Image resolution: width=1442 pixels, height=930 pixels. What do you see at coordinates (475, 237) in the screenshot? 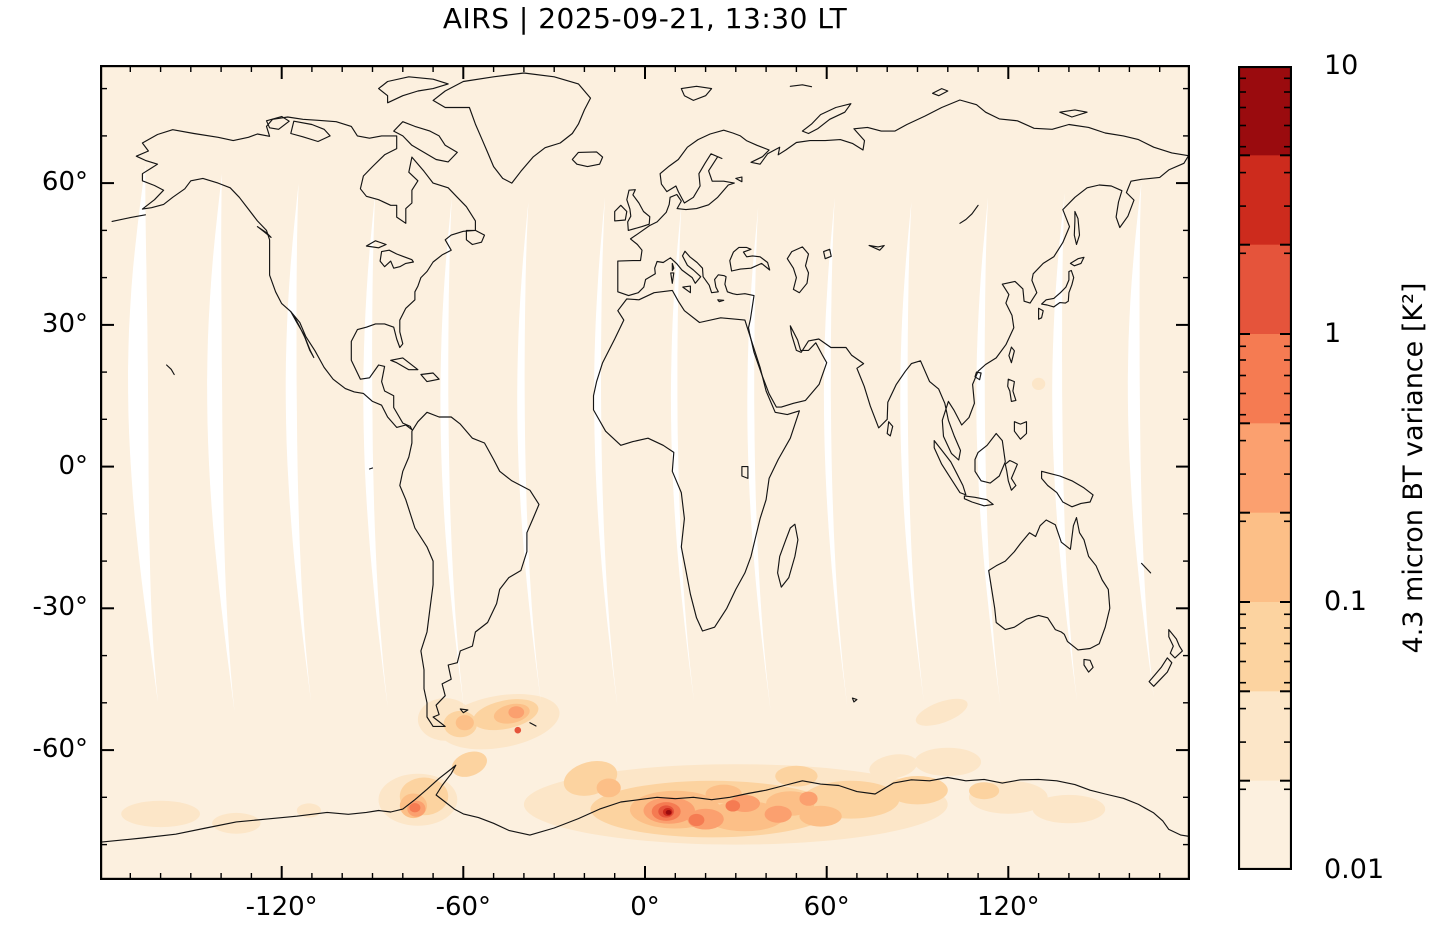
I see `coastline-newfoundland` at bounding box center [475, 237].